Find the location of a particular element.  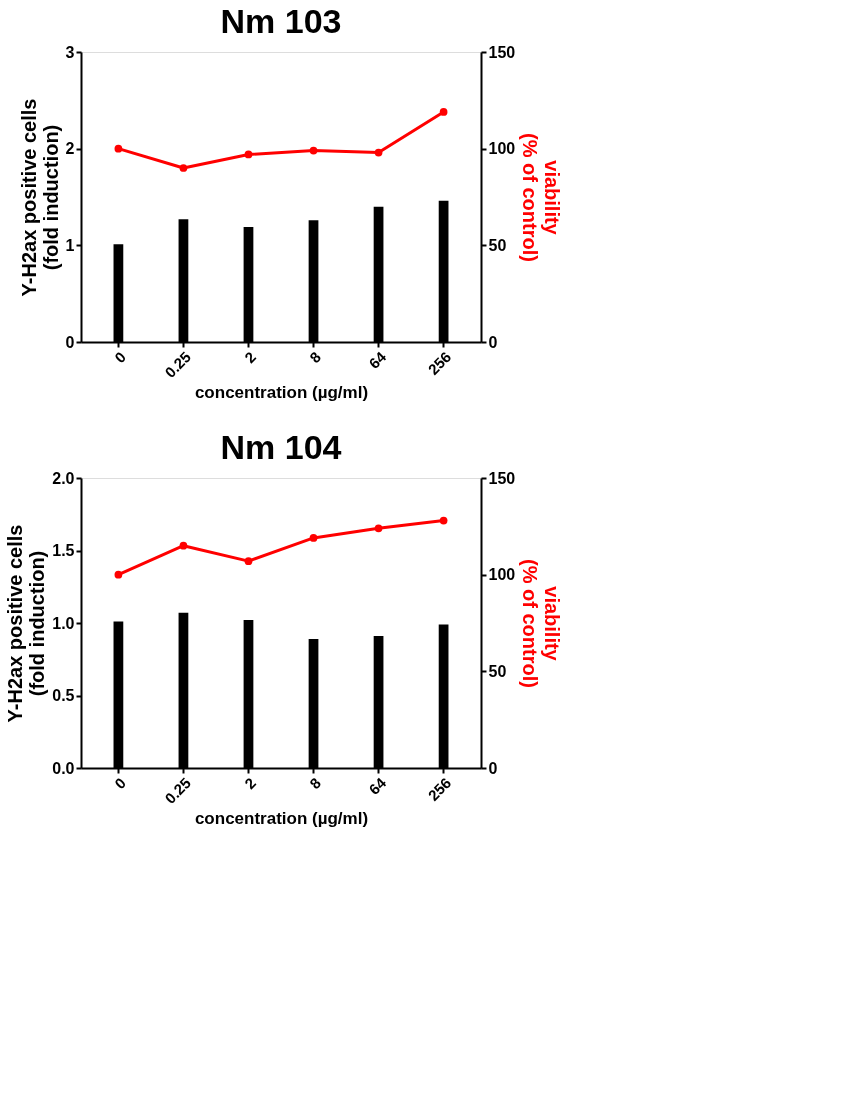

y-tick-label: 0 is located at coordinates (70, 342).